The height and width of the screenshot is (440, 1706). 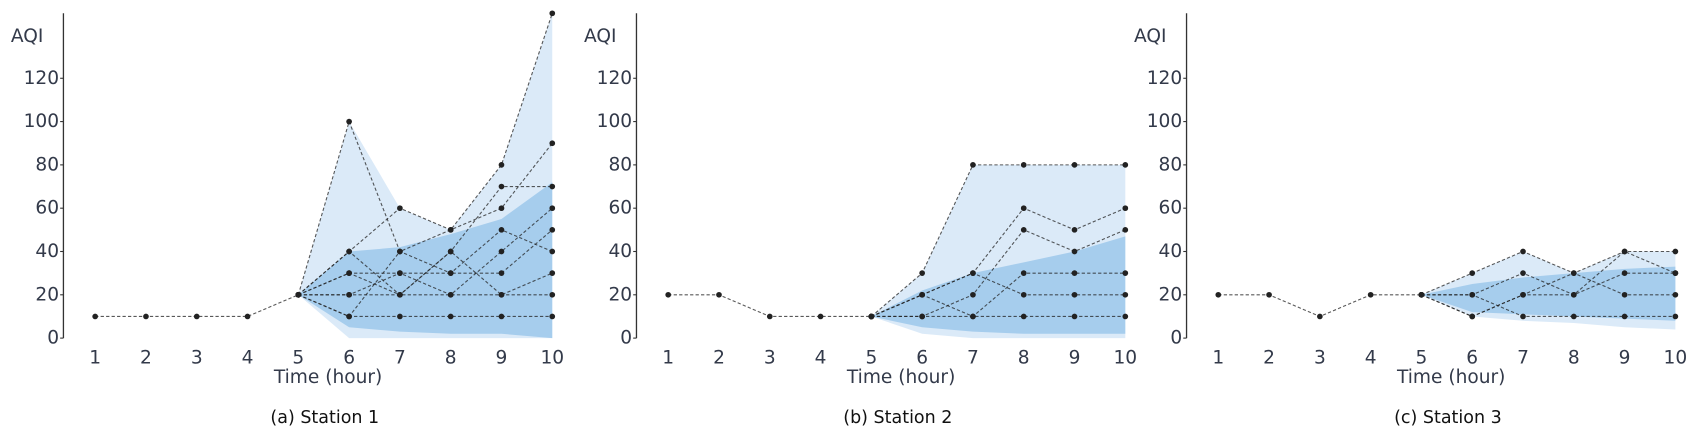 I want to click on x-tick-label: 3, so click(x=770, y=357).